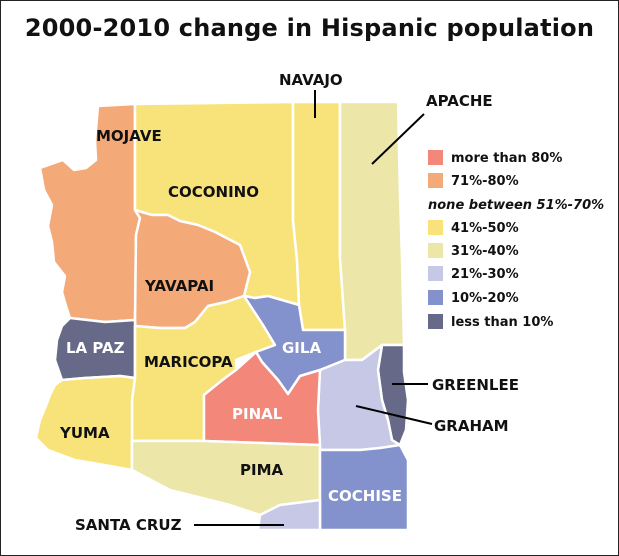  I want to click on county-shape-santacruz, so click(289, 515).